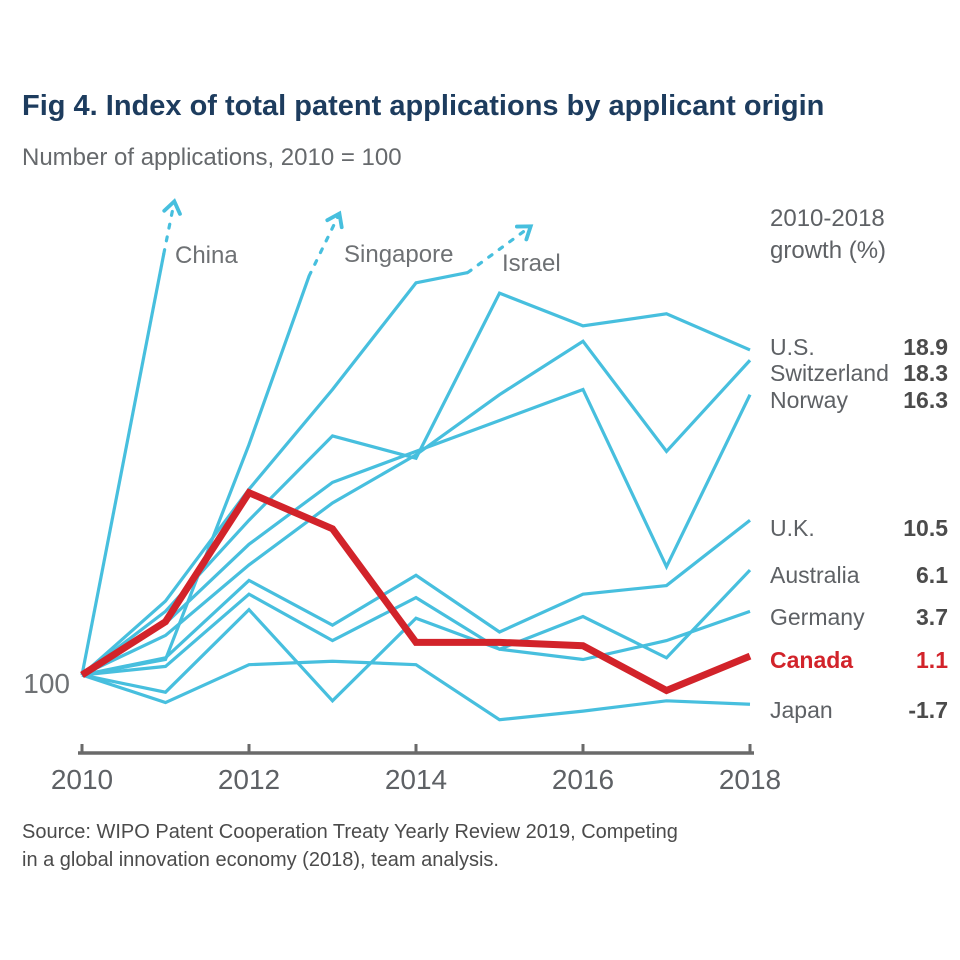 This screenshot has width=960, height=960. Describe the element at coordinates (416, 779) in the screenshot. I see `x-axis-label-2014: 2014` at that location.